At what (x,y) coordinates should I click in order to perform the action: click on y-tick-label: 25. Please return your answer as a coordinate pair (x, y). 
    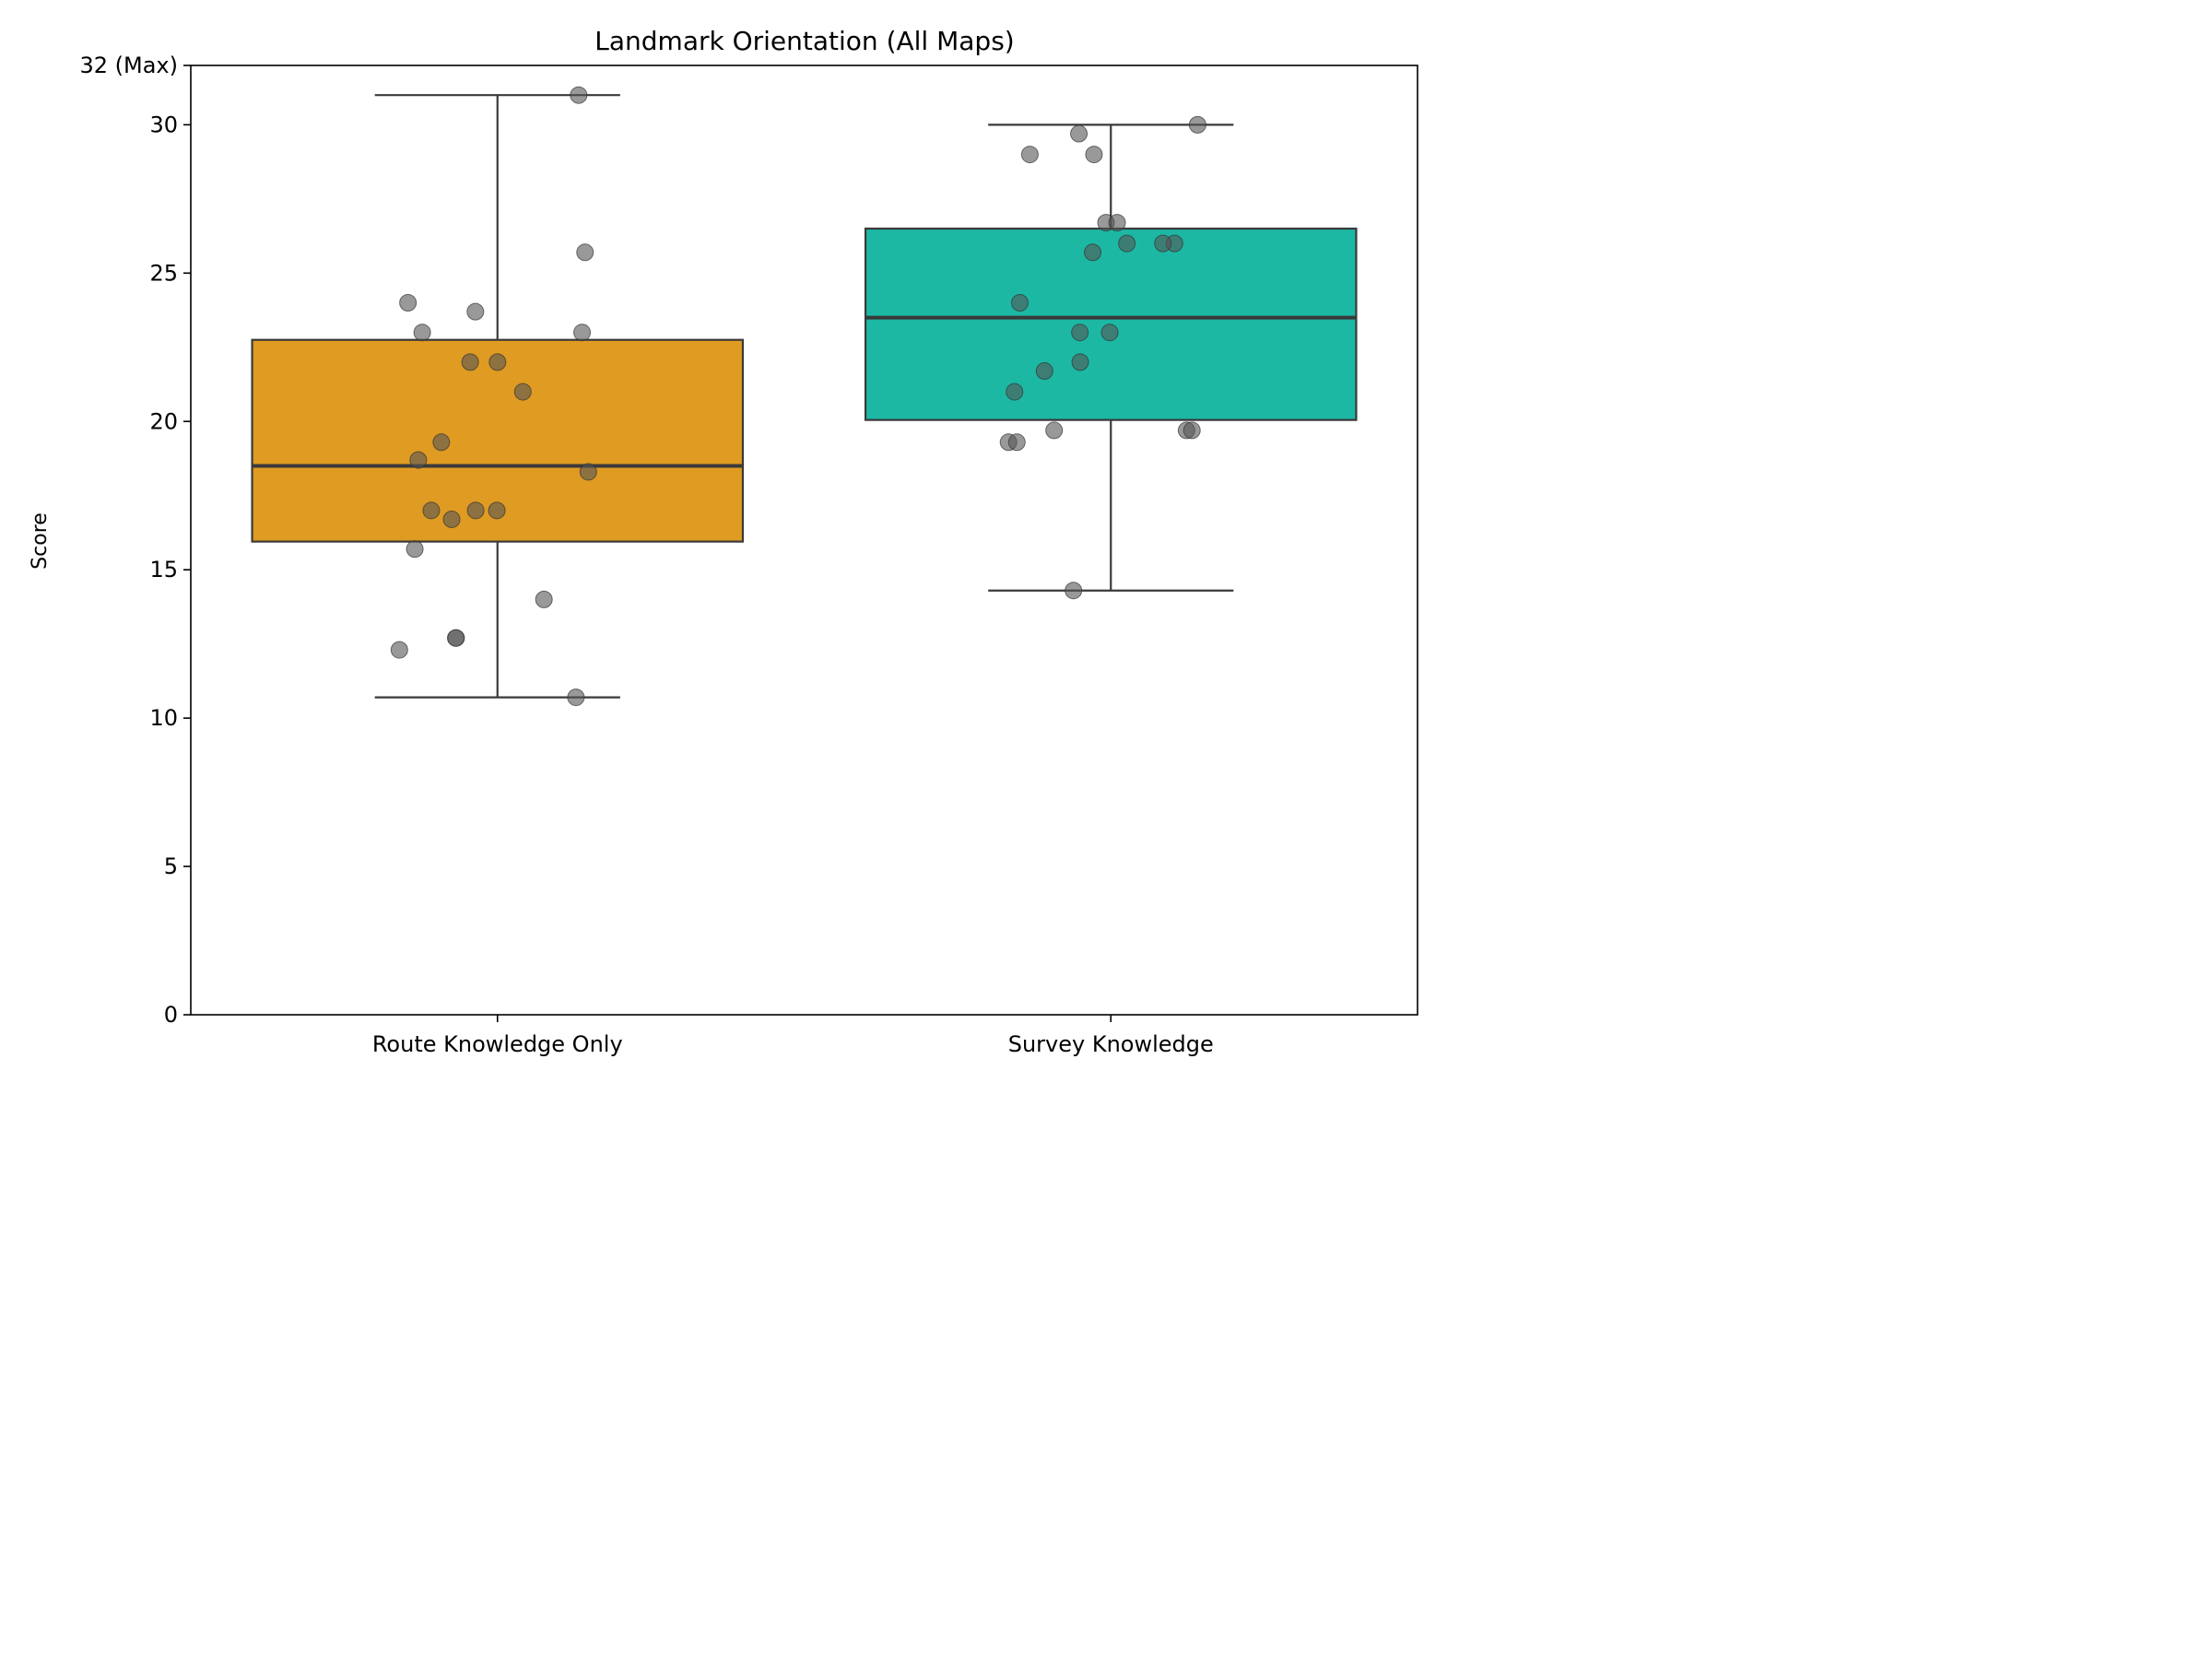
    Looking at the image, I should click on (163, 273).